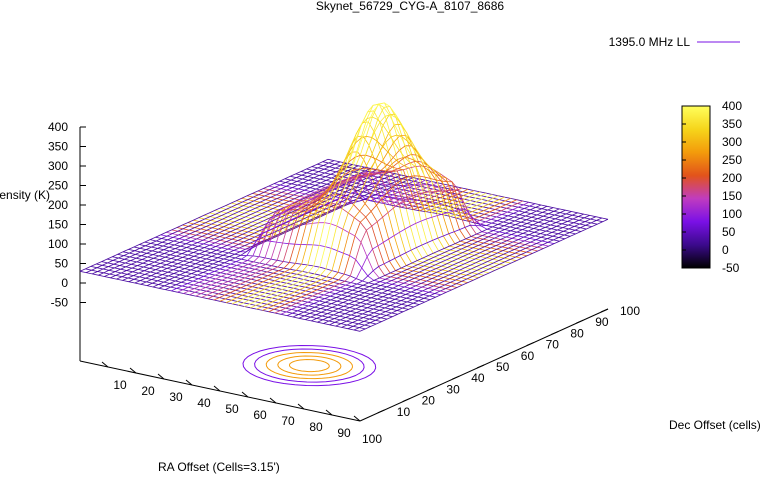  Describe the element at coordinates (528, 356) in the screenshot. I see `y-tick-label: 60` at that location.